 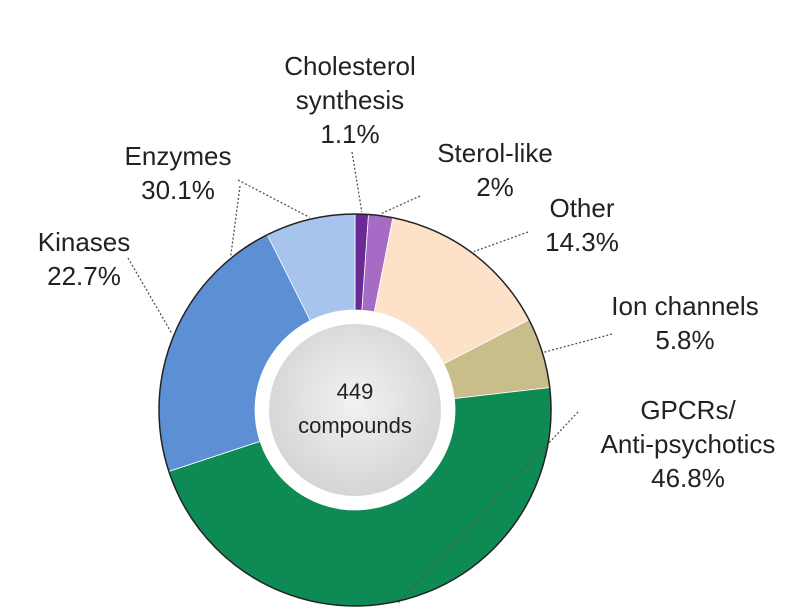 I want to click on slice-label: GPCRs/, so click(x=688, y=410).